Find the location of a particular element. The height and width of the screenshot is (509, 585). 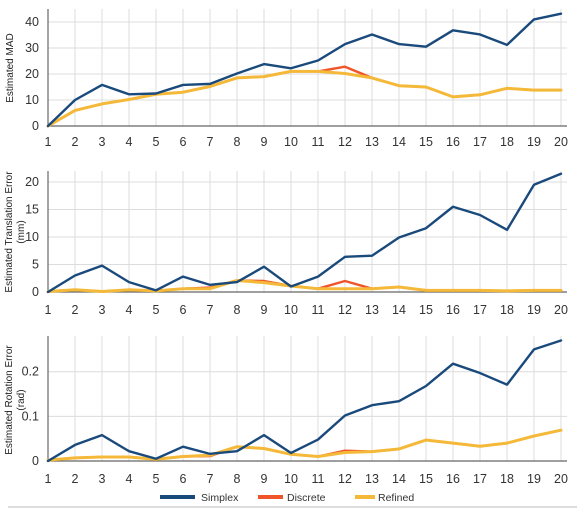

y-tick-label: 0.1 is located at coordinates (30, 416).